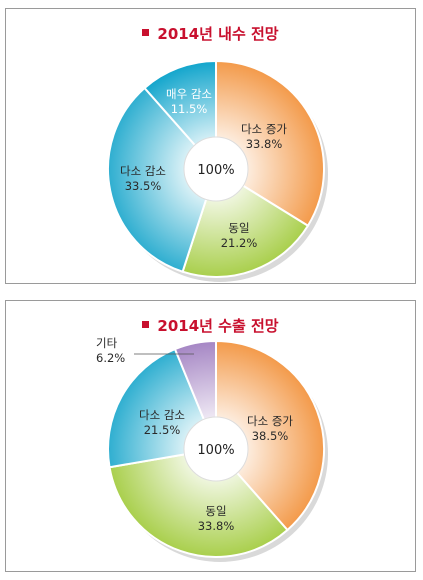 The width and height of the screenshot is (423, 580). I want to click on slice-value-다소-증가: 38.5%, so click(270, 436).